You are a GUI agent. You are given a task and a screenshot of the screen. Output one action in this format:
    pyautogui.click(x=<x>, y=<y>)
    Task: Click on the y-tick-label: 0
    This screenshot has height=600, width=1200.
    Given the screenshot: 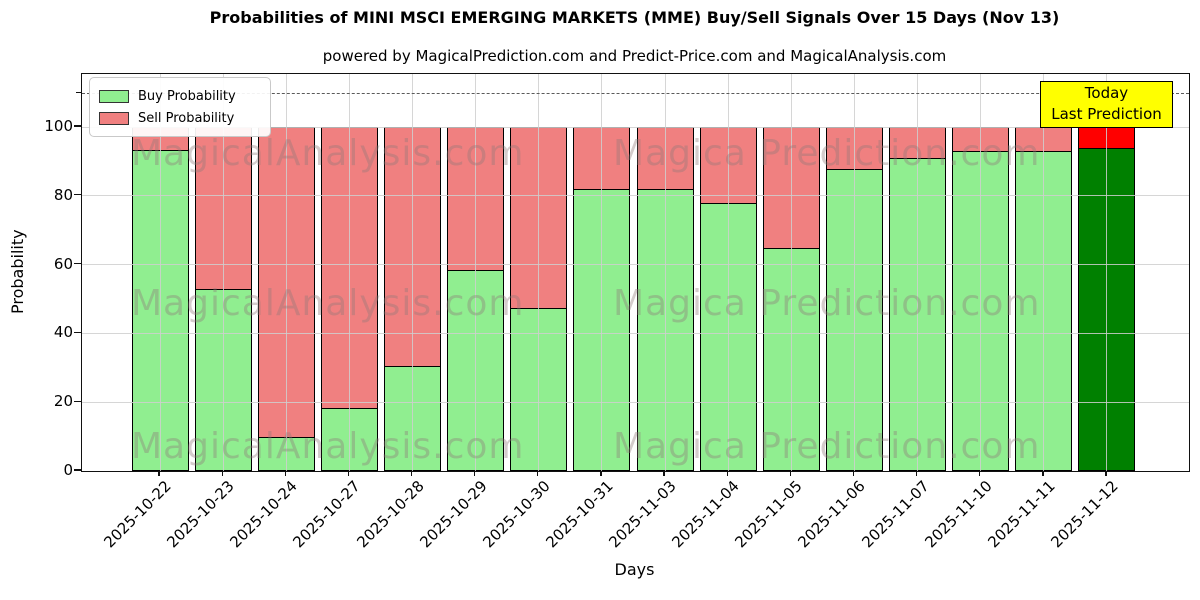 What is the action you would take?
    pyautogui.click(x=68, y=470)
    